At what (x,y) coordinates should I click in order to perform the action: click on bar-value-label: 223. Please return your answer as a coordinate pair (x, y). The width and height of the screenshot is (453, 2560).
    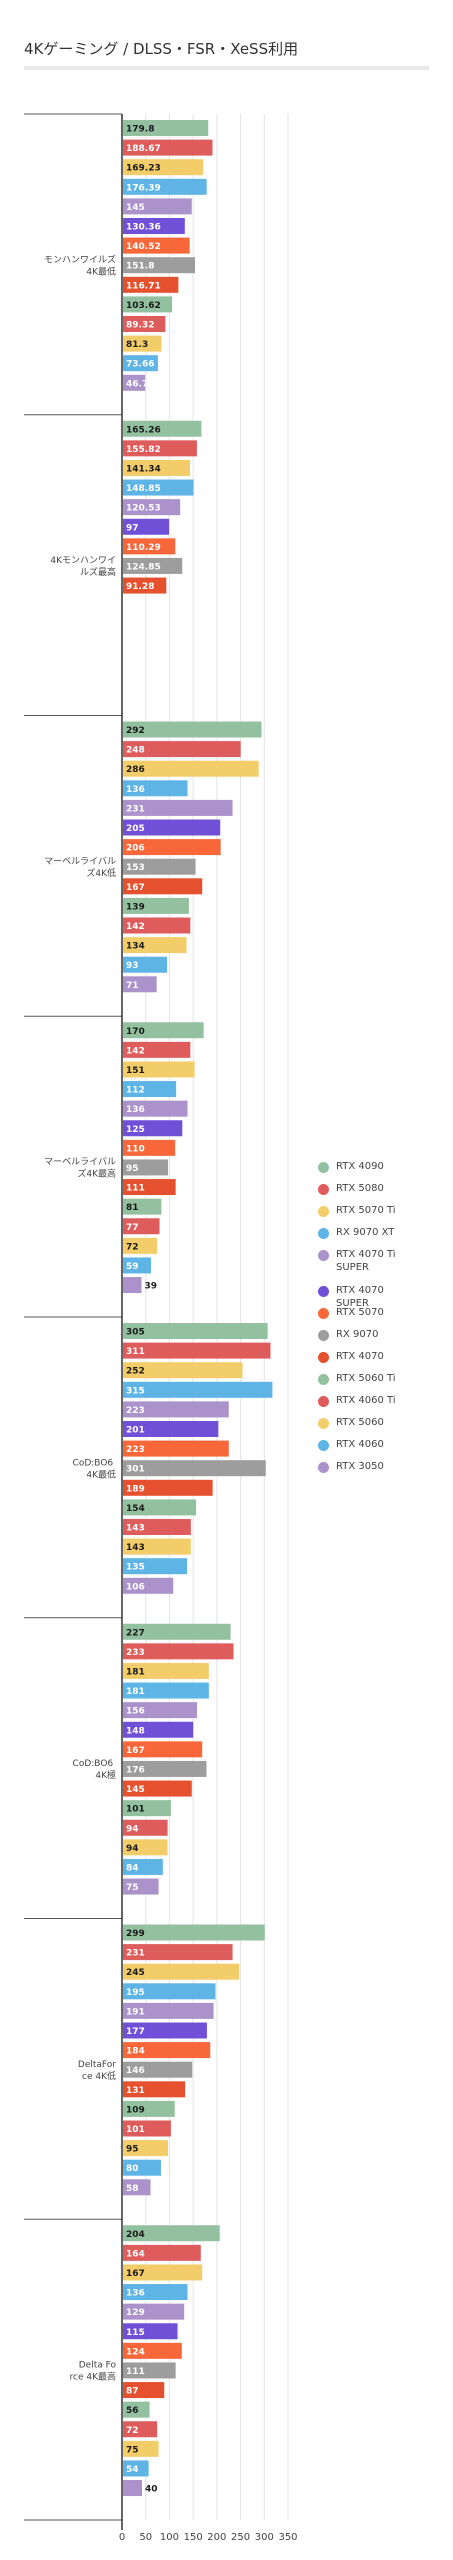
    Looking at the image, I should click on (135, 1450).